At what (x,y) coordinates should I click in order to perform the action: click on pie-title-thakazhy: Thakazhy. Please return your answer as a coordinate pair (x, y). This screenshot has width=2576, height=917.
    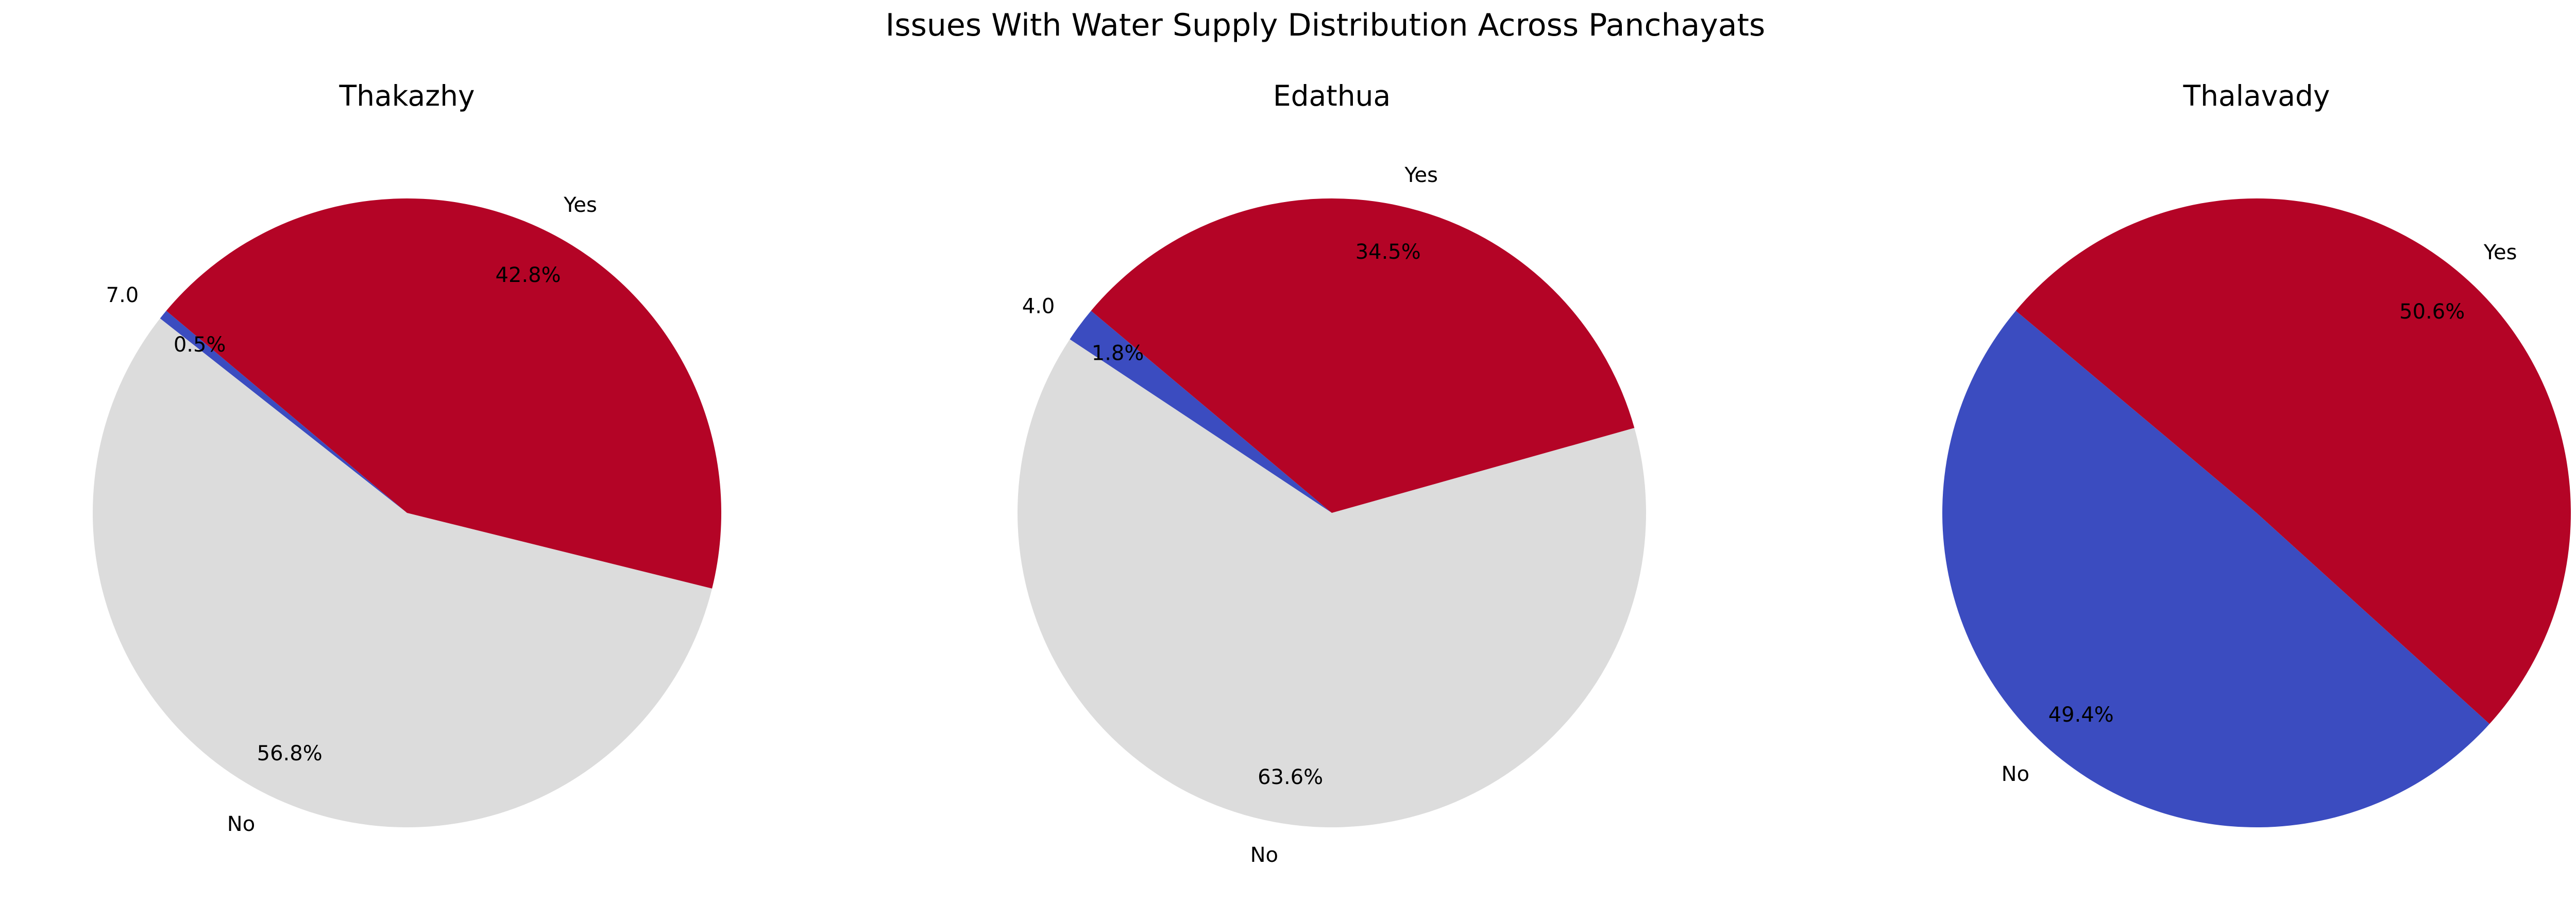
    Looking at the image, I should click on (406, 95).